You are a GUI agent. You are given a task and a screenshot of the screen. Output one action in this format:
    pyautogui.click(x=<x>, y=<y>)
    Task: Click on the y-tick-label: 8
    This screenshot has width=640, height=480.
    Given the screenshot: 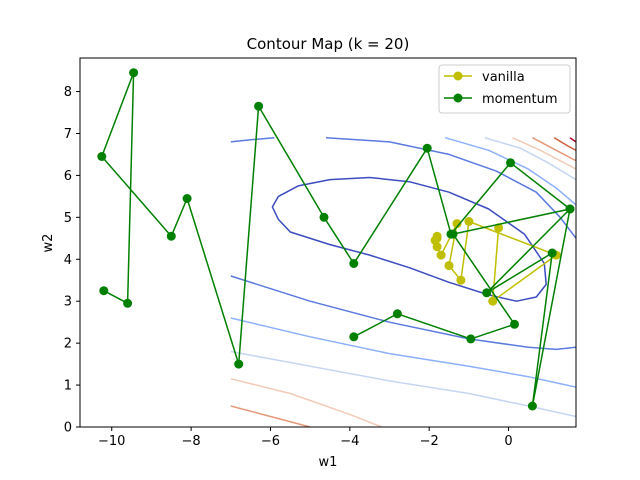 What is the action you would take?
    pyautogui.click(x=68, y=92)
    